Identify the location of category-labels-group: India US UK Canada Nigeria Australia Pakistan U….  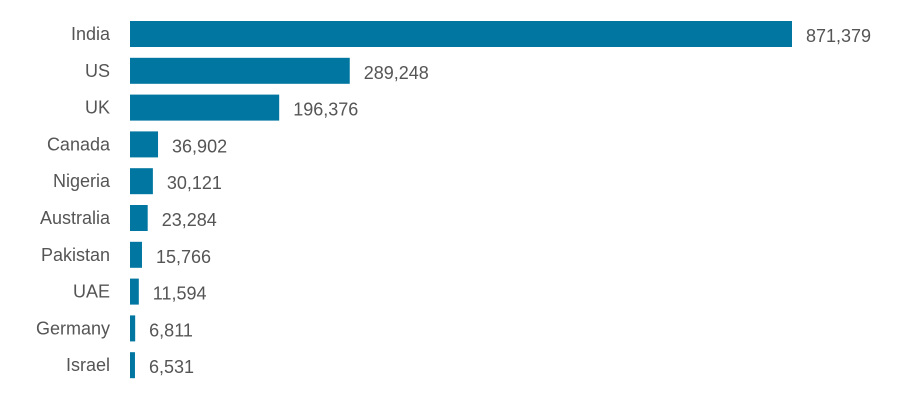
(73, 199).